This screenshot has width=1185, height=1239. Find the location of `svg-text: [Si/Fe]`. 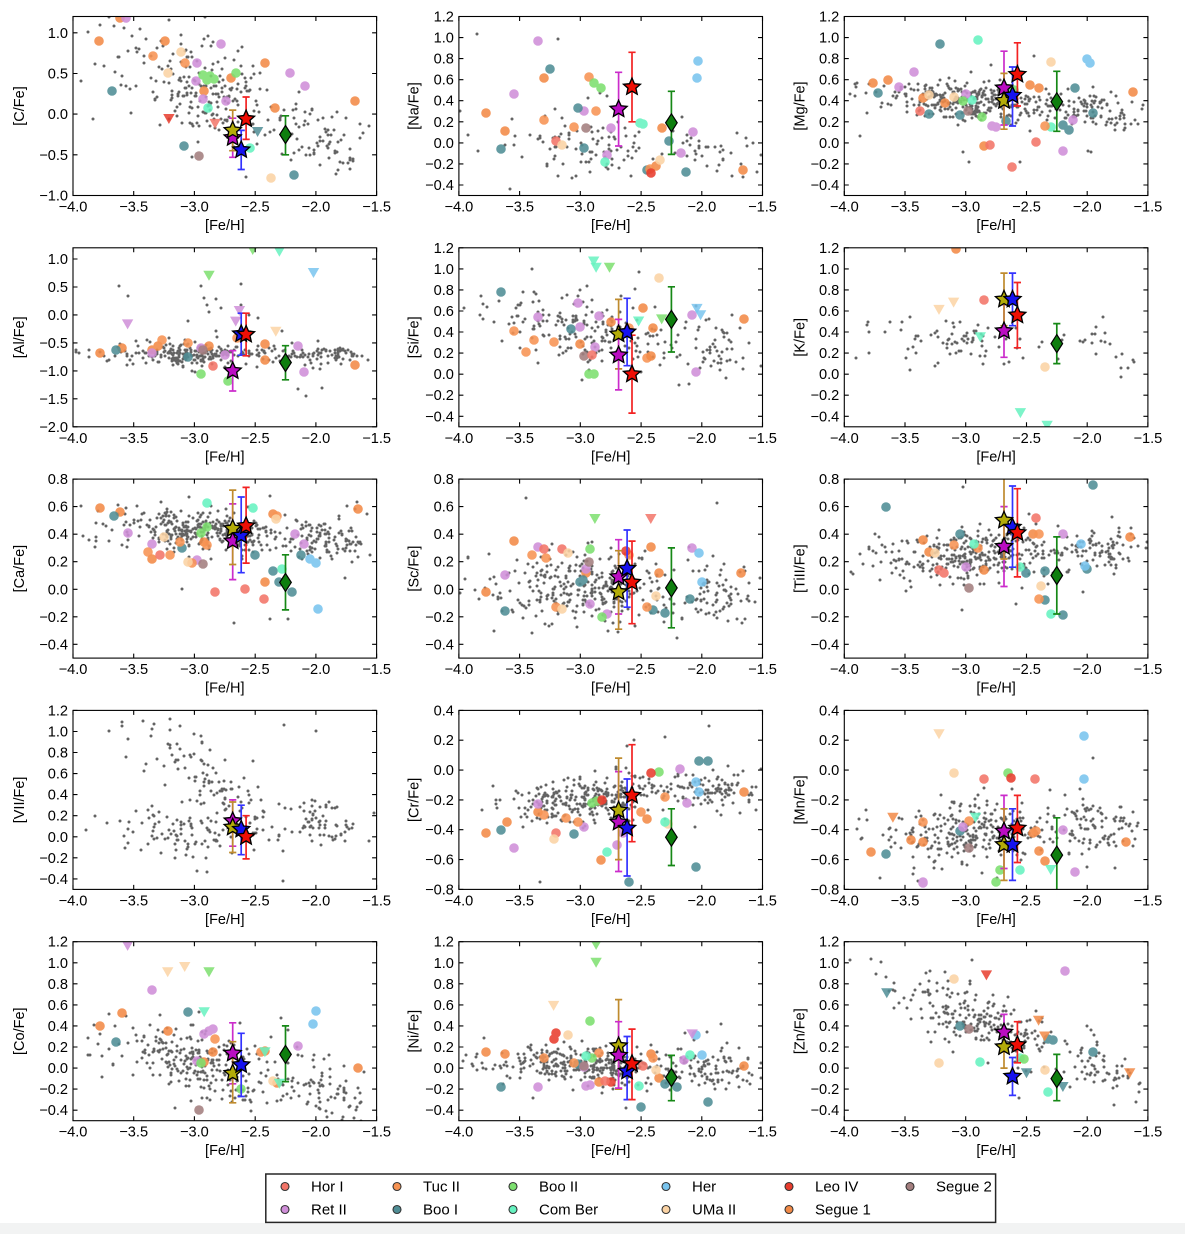

svg-text: [Si/Fe] is located at coordinates (415, 337).